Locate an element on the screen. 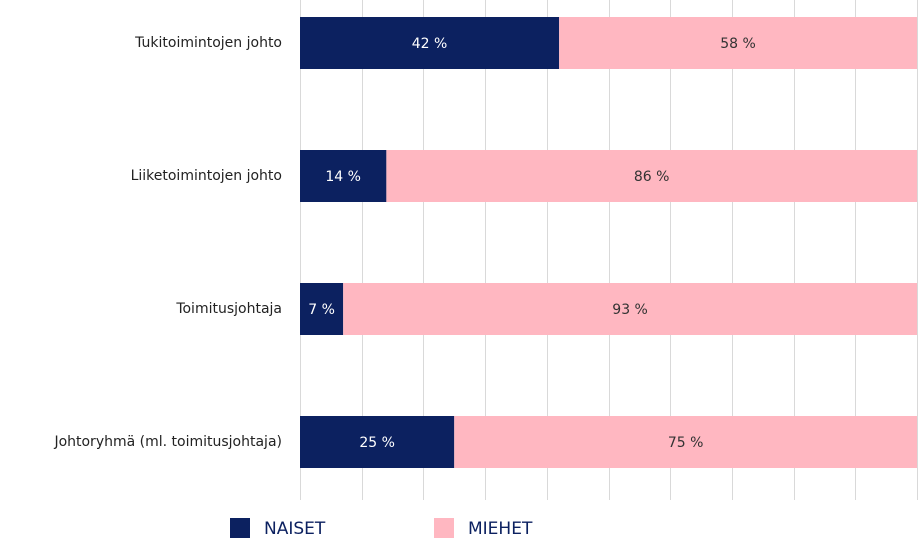 The height and width of the screenshot is (542, 918). value-label: 42 % is located at coordinates (430, 44).